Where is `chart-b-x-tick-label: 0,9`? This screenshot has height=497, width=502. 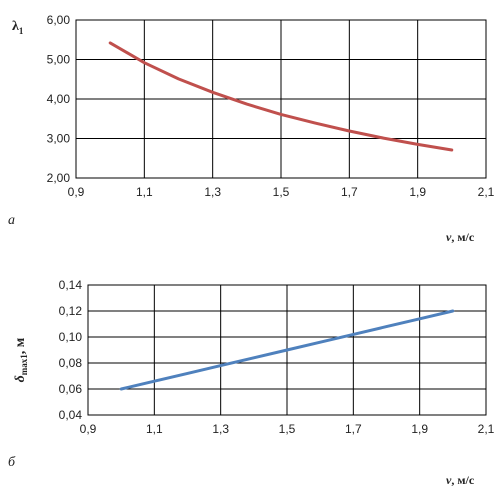 chart-b-x-tick-label: 0,9 is located at coordinates (88, 429).